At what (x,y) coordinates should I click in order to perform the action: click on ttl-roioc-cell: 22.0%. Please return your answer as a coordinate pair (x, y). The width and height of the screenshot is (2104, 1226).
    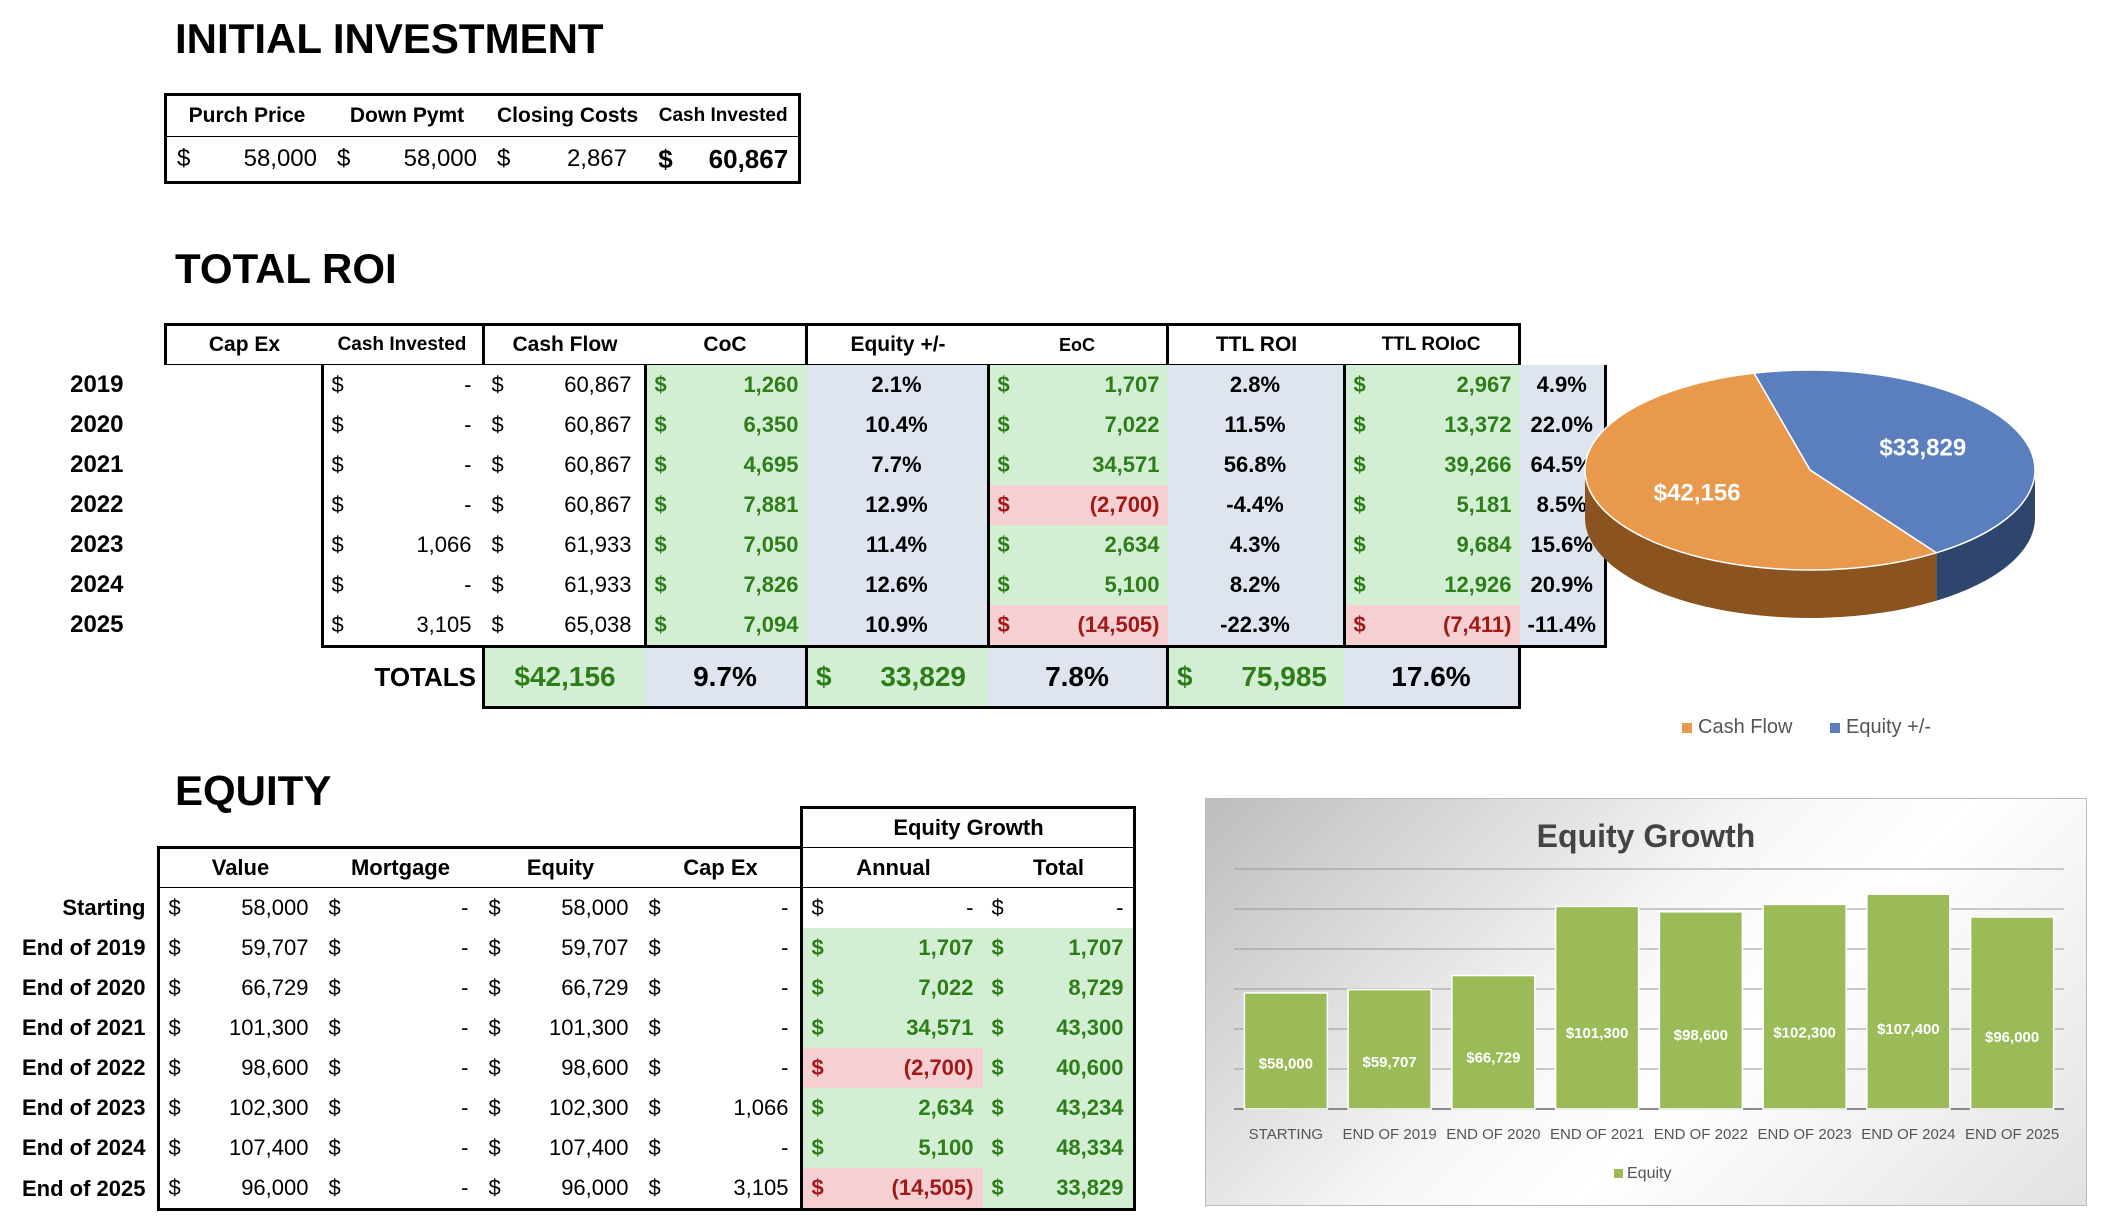
    Looking at the image, I should click on (1563, 425).